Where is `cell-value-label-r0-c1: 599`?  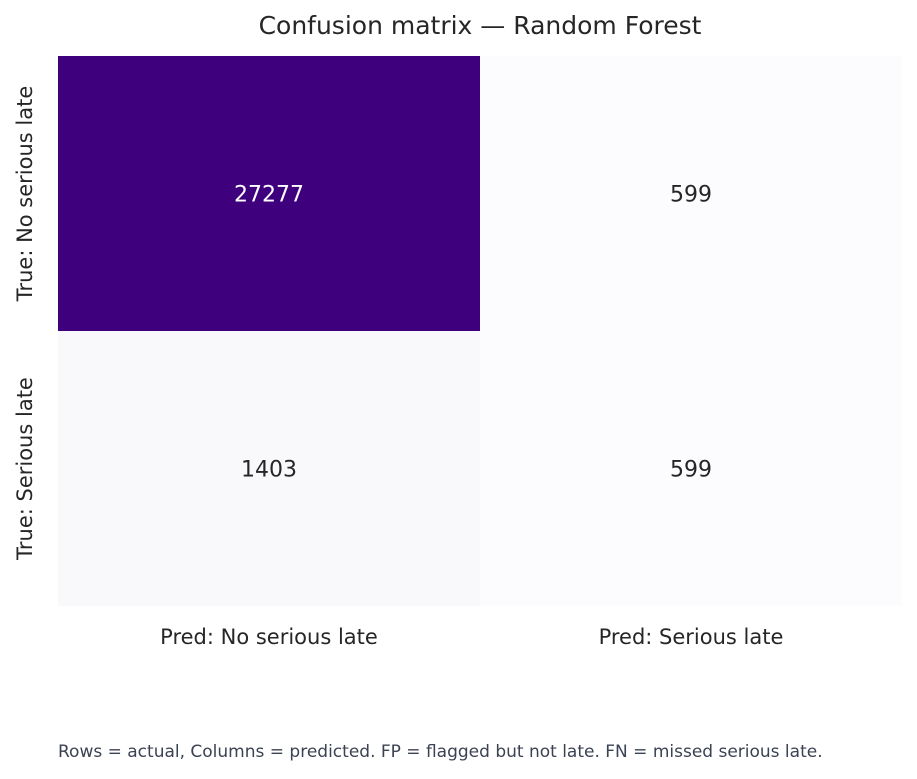
cell-value-label-r0-c1: 599 is located at coordinates (691, 195).